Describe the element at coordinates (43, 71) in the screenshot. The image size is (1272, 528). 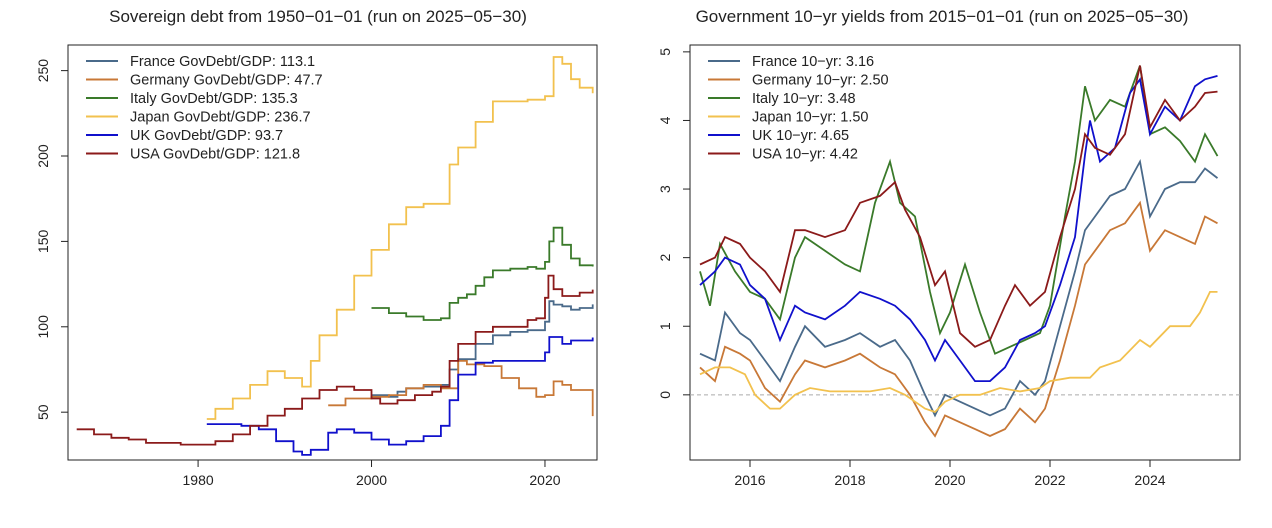
I see `y-tick-label: 250` at that location.